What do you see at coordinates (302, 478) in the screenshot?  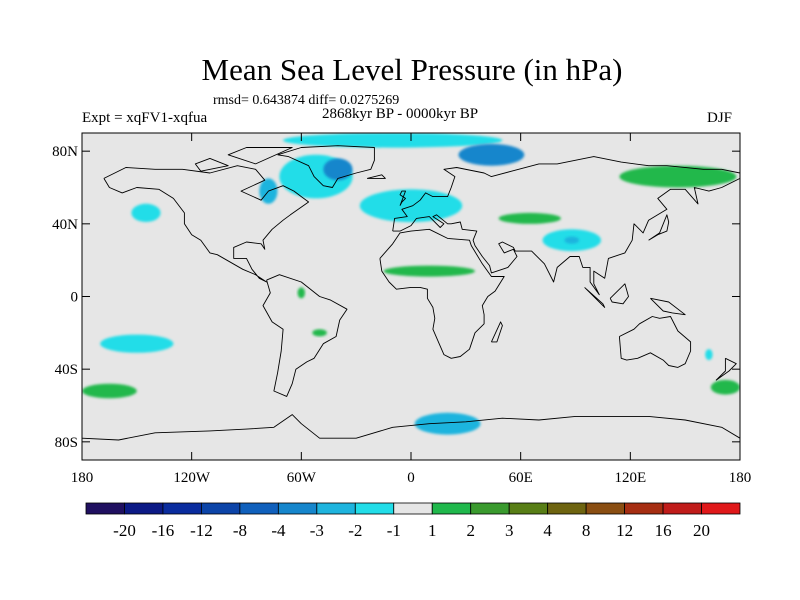 I see `x-tick-label-2: 60W` at bounding box center [302, 478].